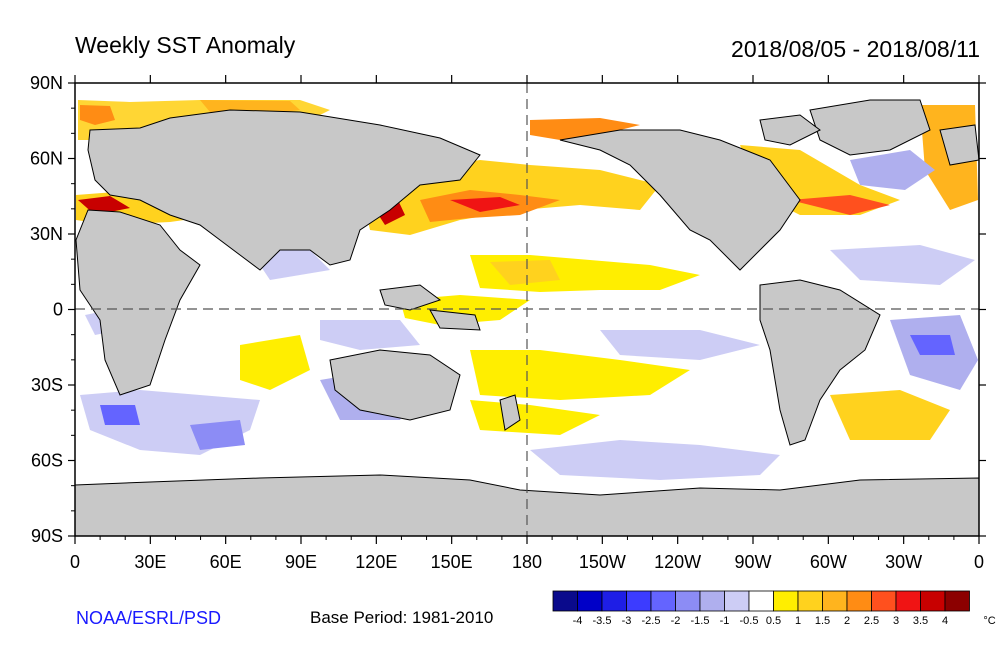  I want to click on colorbar-tick-label: 1.5, so click(822, 621).